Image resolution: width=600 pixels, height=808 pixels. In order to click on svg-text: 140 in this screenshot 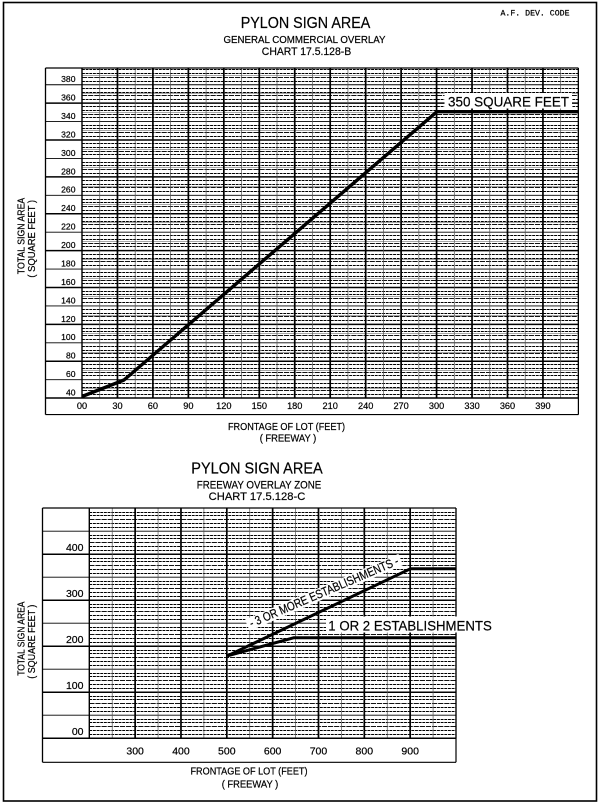, I will do `click(68, 300)`.